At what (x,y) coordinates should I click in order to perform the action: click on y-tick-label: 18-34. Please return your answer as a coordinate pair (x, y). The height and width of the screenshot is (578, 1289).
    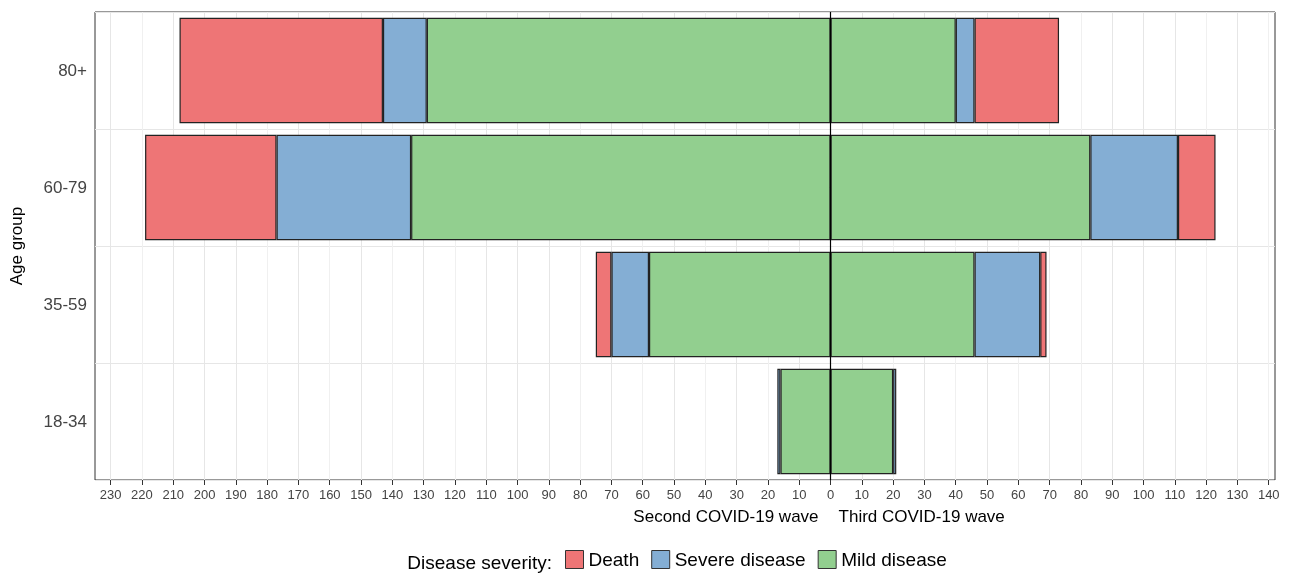
    Looking at the image, I should click on (65, 421).